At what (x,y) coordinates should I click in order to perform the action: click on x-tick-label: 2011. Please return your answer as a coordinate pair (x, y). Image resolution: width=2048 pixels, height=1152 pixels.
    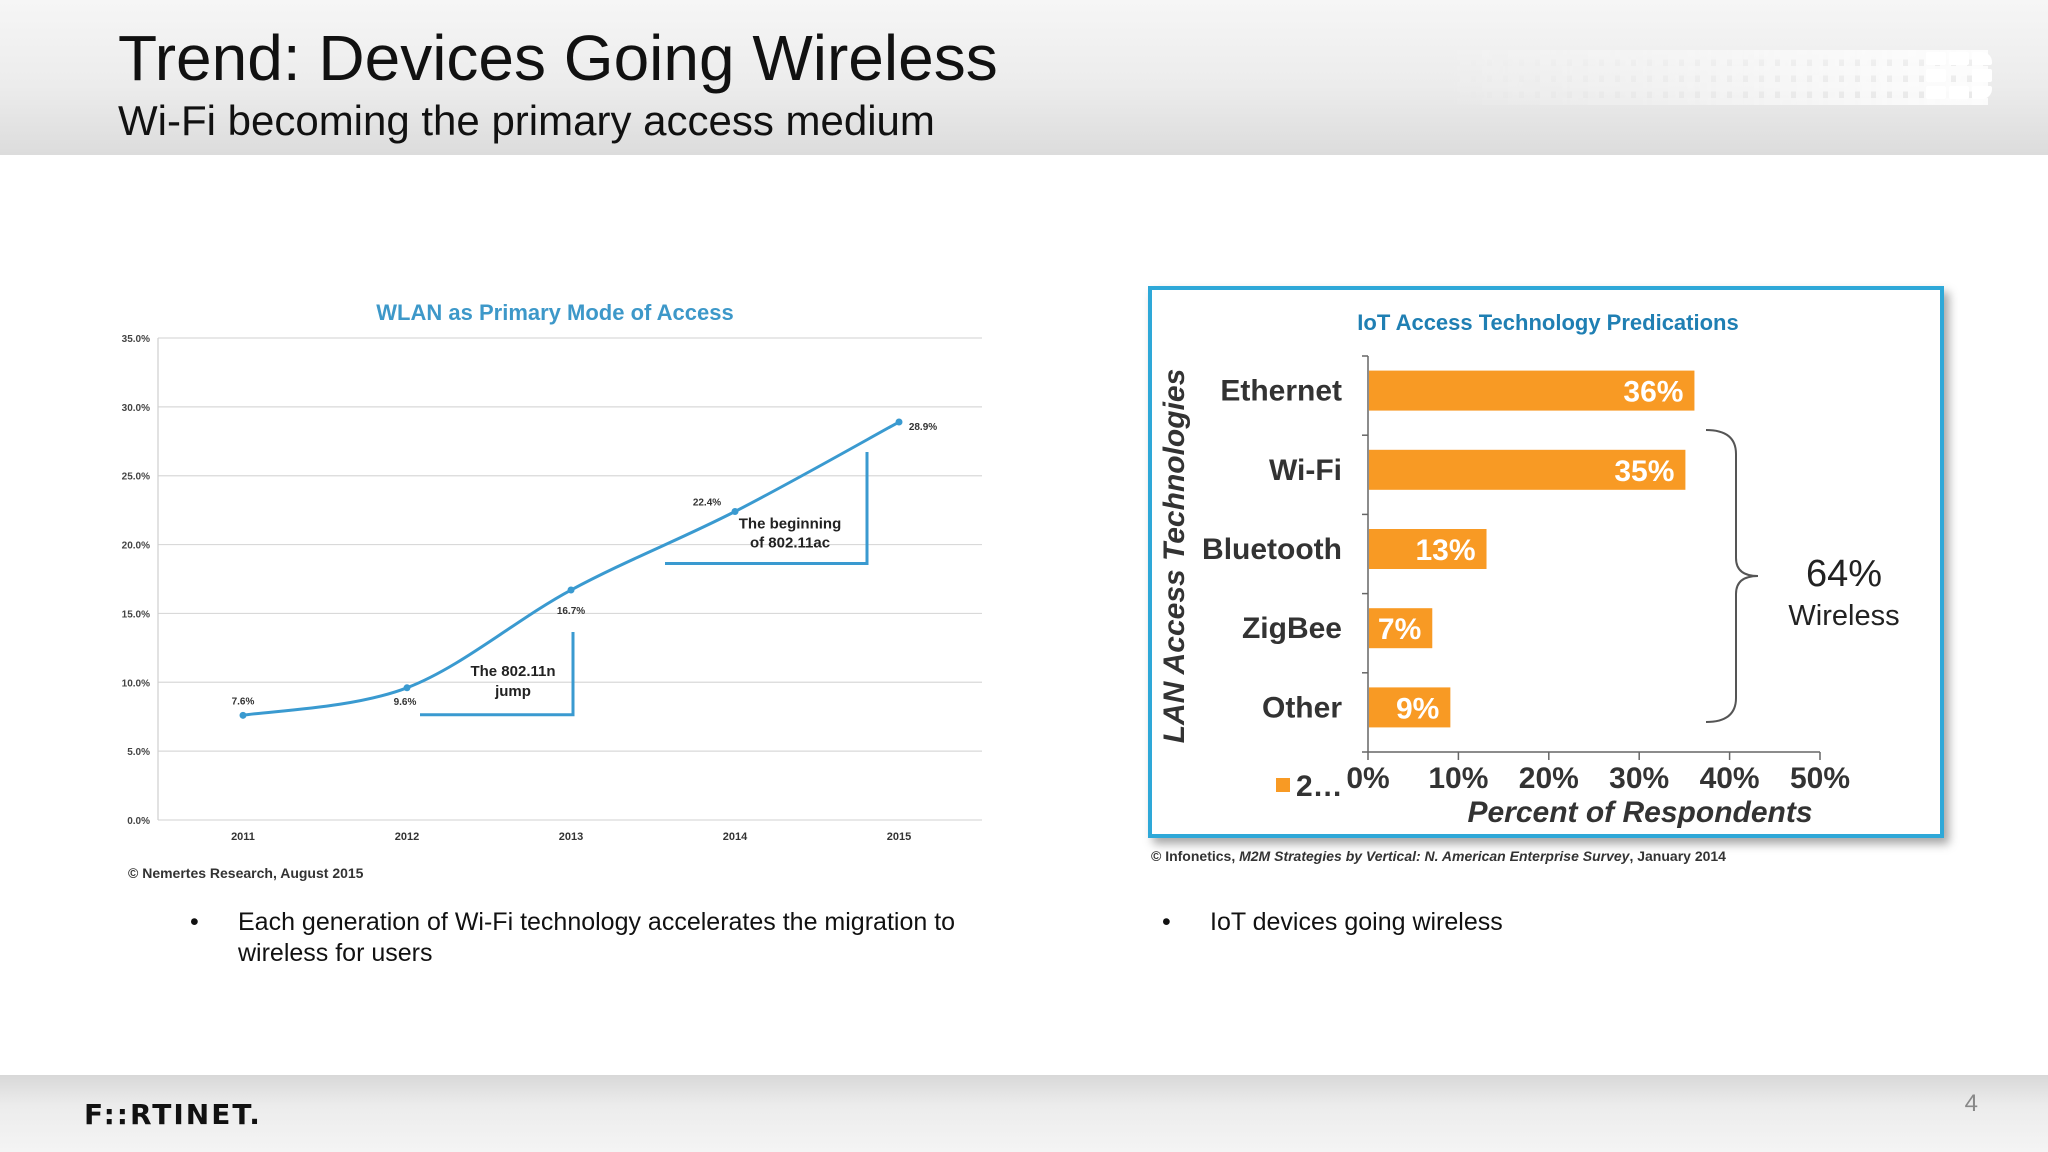
    Looking at the image, I should click on (243, 837).